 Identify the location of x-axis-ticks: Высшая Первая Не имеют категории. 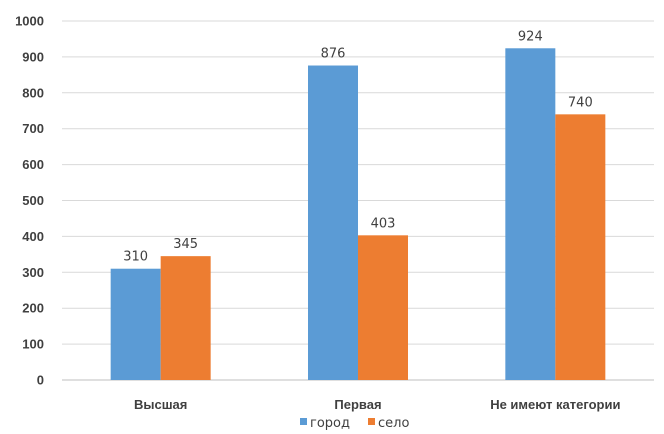
(377, 404).